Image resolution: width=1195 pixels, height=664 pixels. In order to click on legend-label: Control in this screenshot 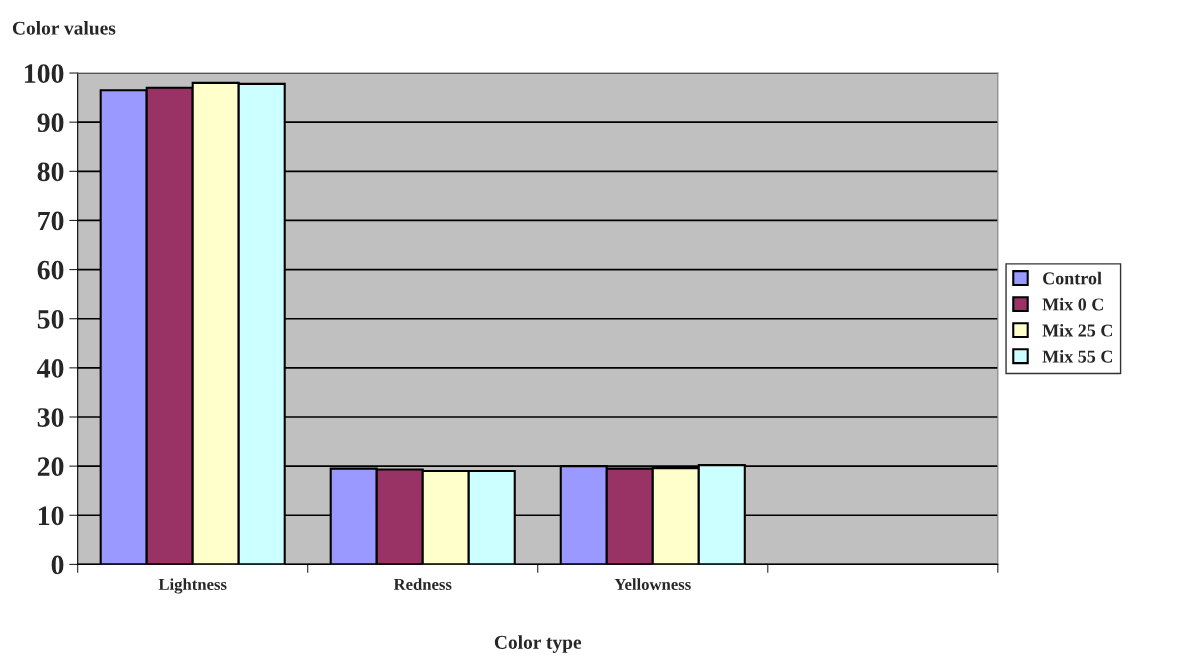, I will do `click(1072, 278)`.